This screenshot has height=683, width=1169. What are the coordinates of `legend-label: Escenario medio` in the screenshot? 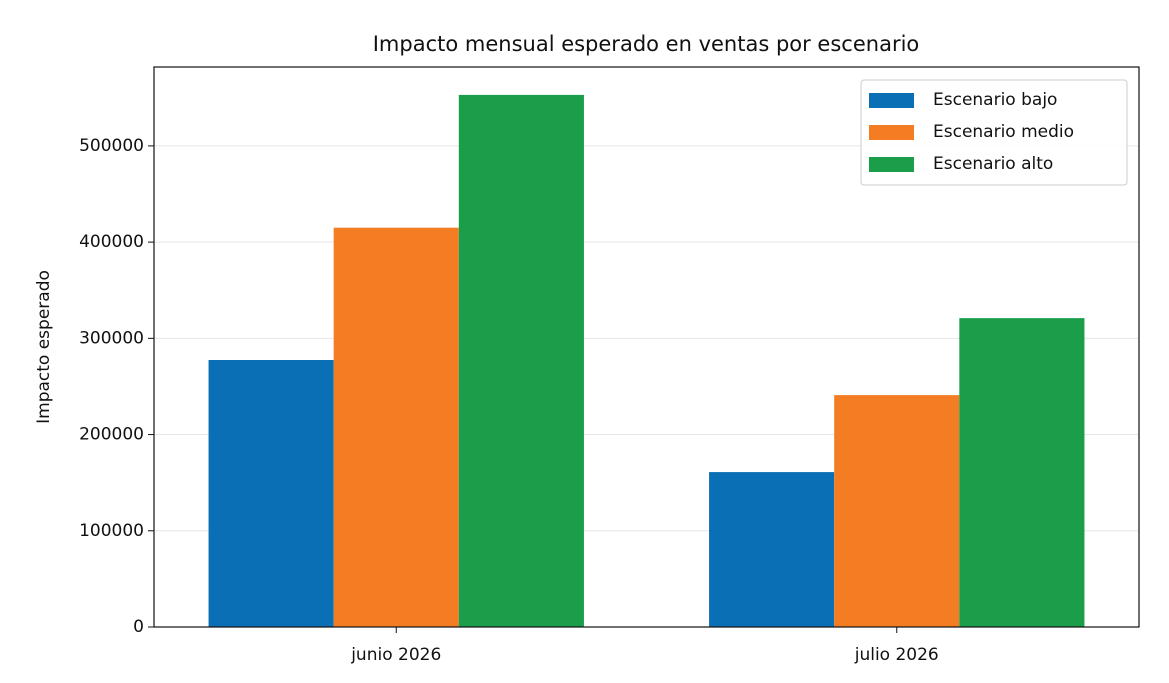 It's located at (1003, 132).